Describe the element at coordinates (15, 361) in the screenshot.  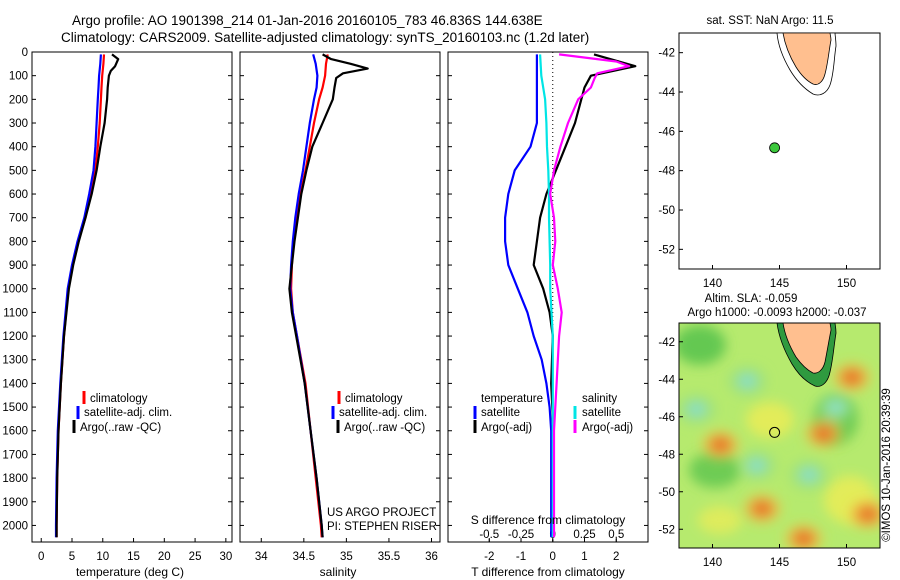
I see `depth-tick-label: 1300` at that location.